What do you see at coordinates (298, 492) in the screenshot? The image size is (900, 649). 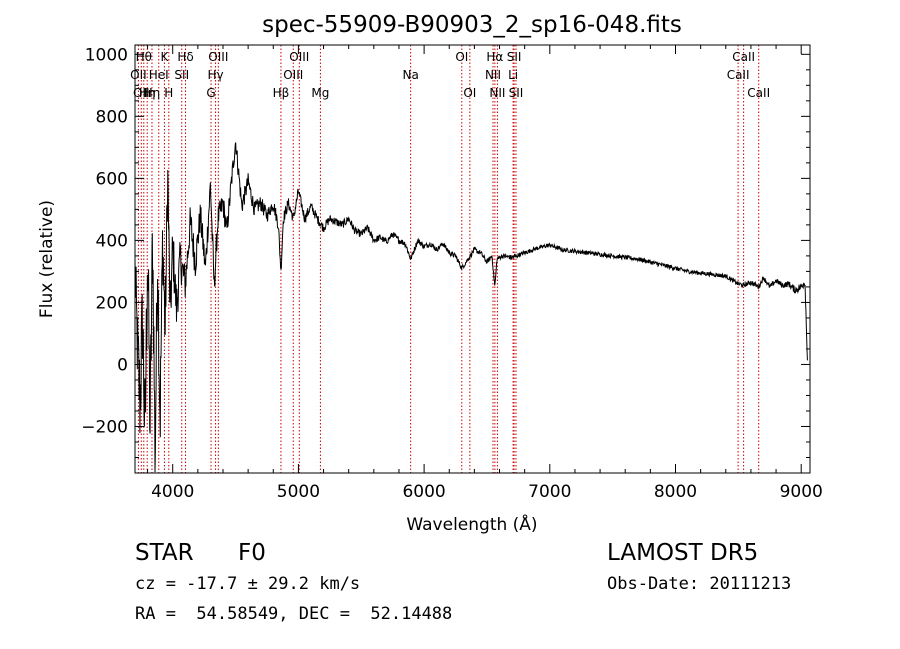 I see `x-tick-label: 5000` at bounding box center [298, 492].